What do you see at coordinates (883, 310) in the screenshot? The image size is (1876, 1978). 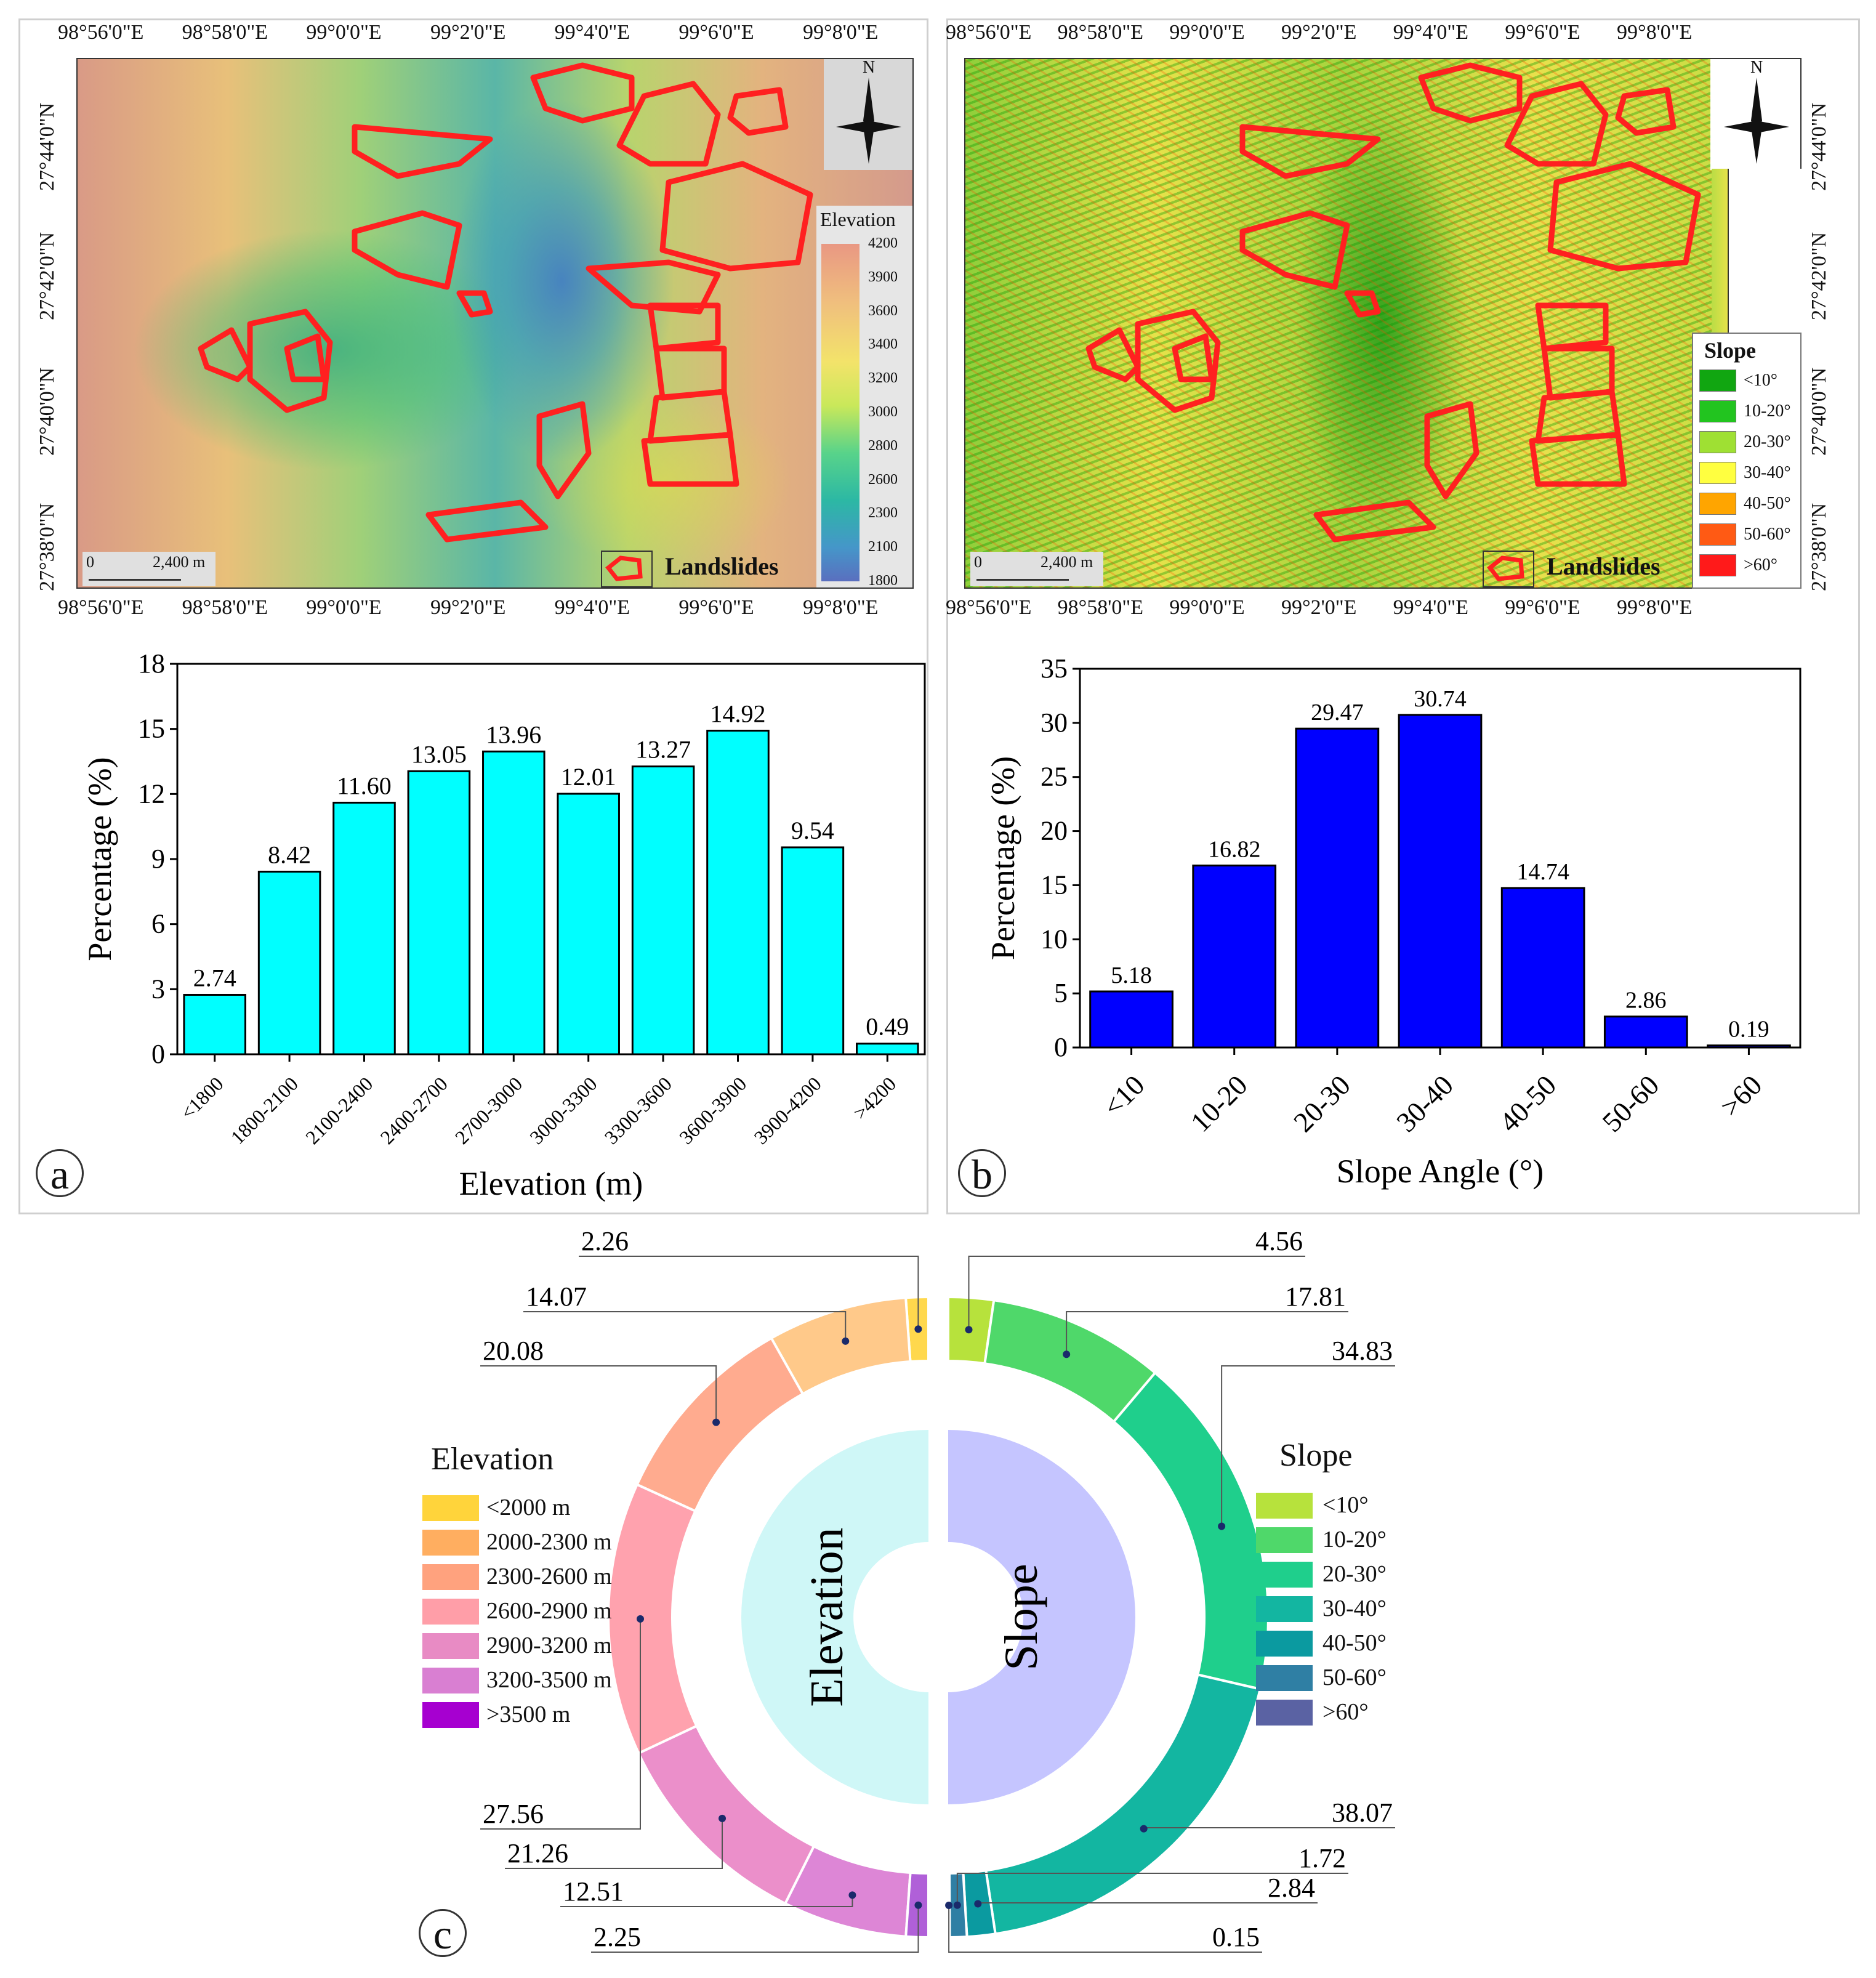 I see `elevation-legend-value: 3600` at bounding box center [883, 310].